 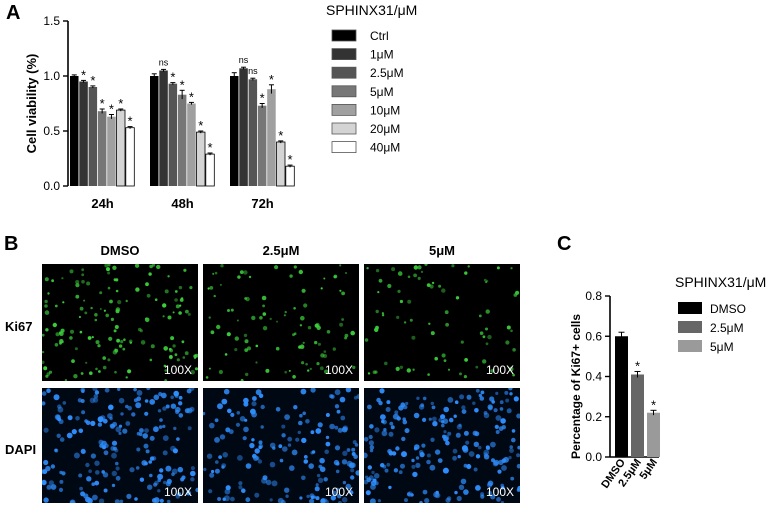 I want to click on y-tick-label: 0.4, so click(x=593, y=377).